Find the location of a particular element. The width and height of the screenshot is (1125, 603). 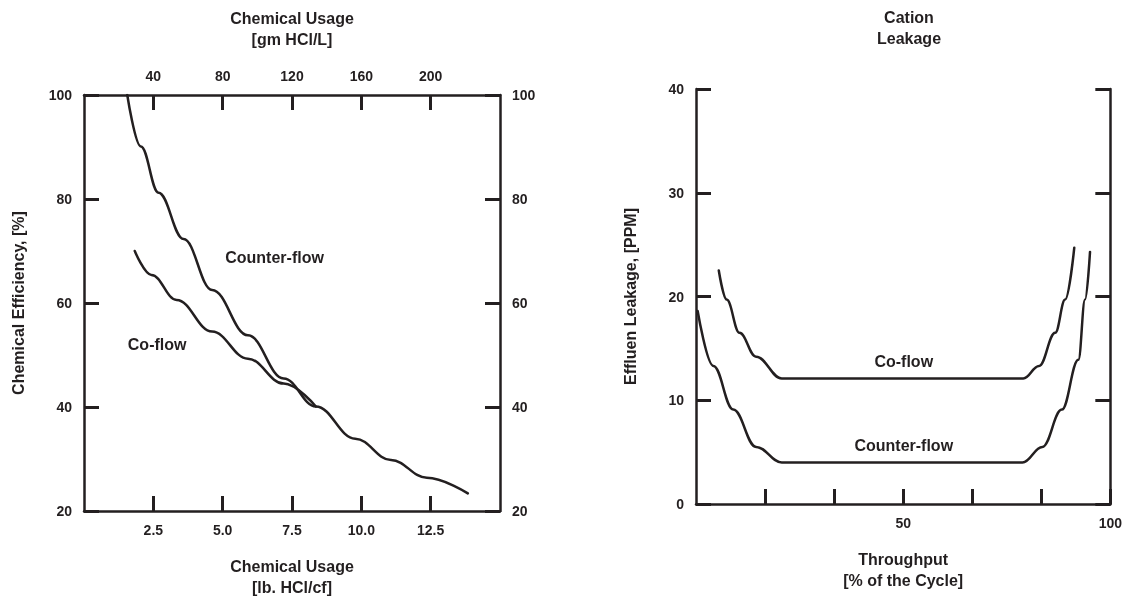

x-tick-label: 2.5 is located at coordinates (153, 530).